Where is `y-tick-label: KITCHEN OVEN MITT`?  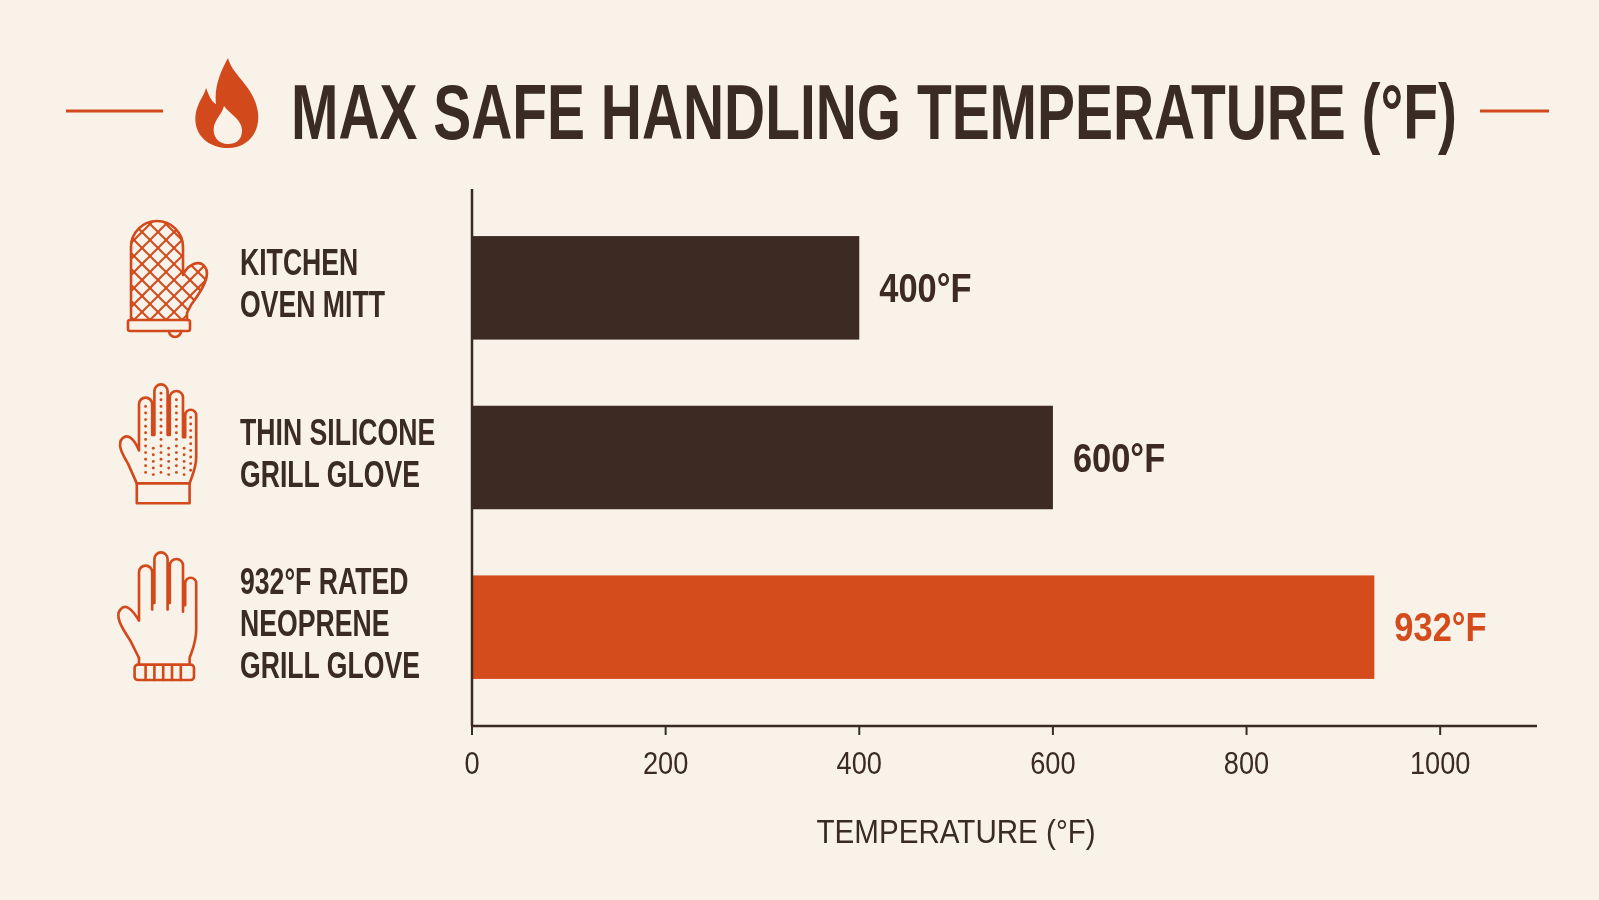 y-tick-label: KITCHEN OVEN MITT is located at coordinates (313, 284).